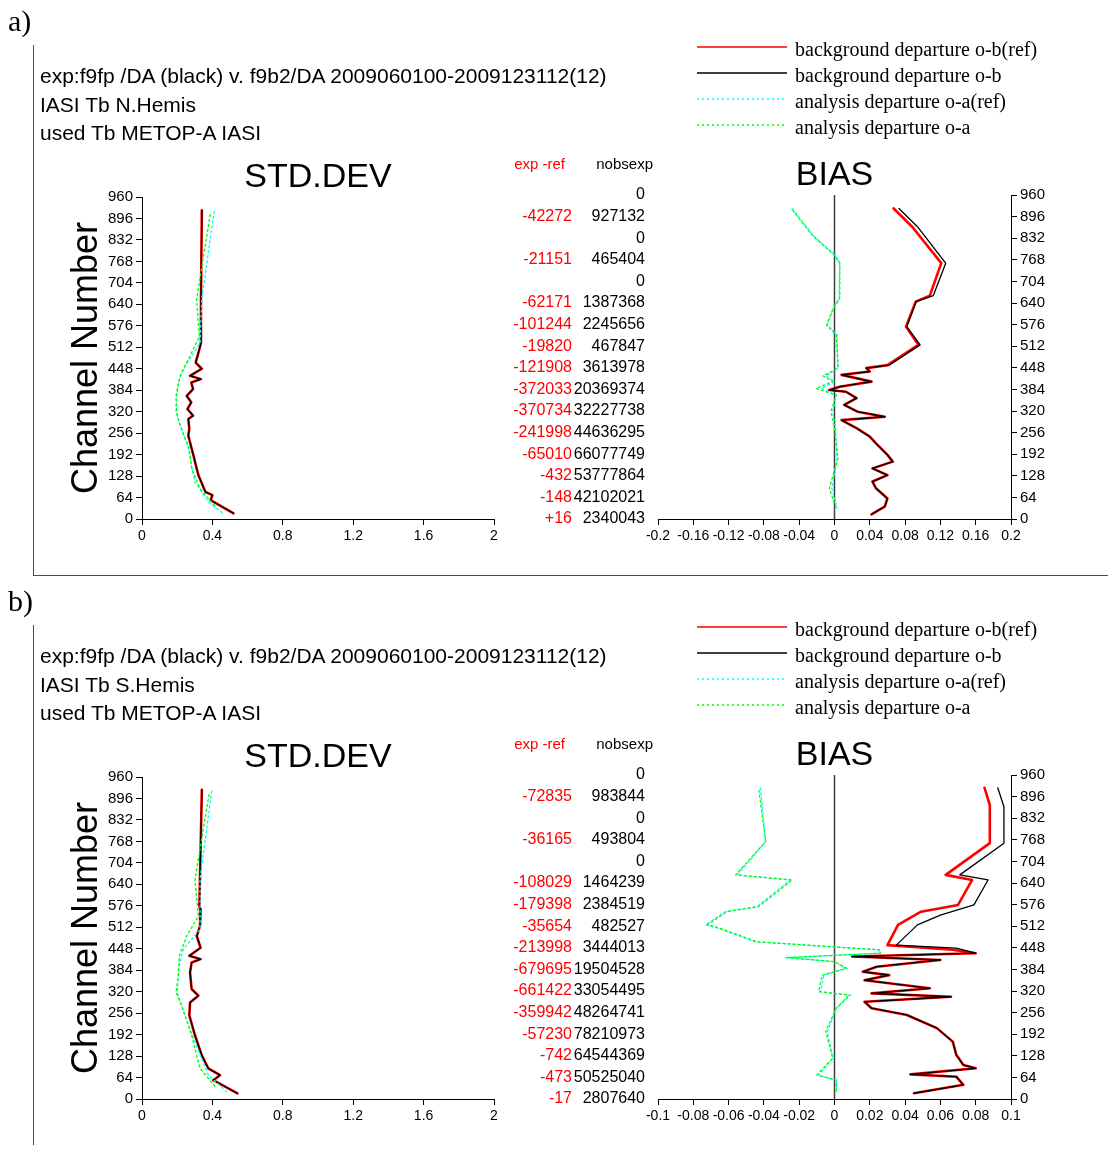 The image size is (1108, 1151). What do you see at coordinates (542, 968) in the screenshot?
I see `text: -679695` at bounding box center [542, 968].